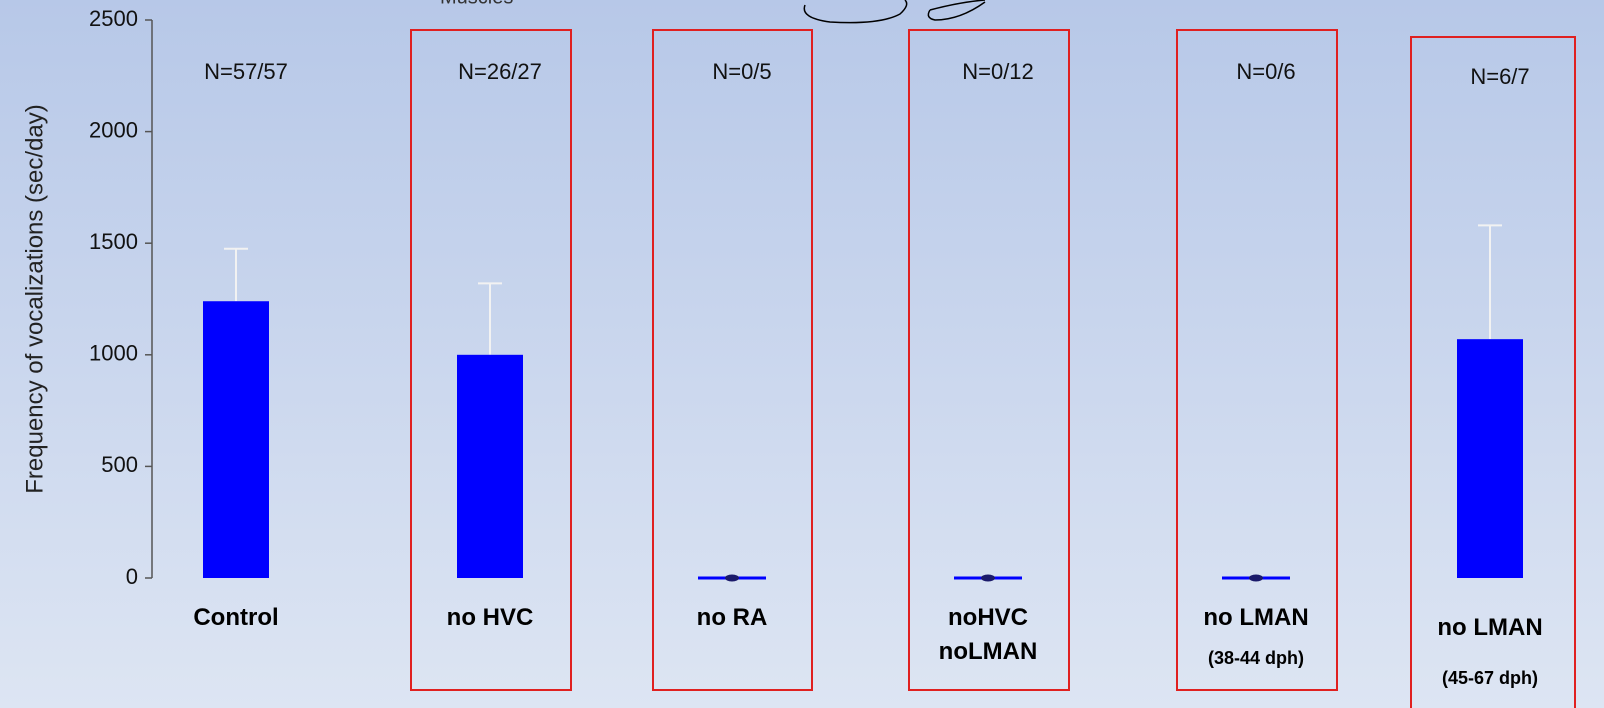  Describe the element at coordinates (113, 241) in the screenshot. I see `y-tick-label: 1500` at that location.